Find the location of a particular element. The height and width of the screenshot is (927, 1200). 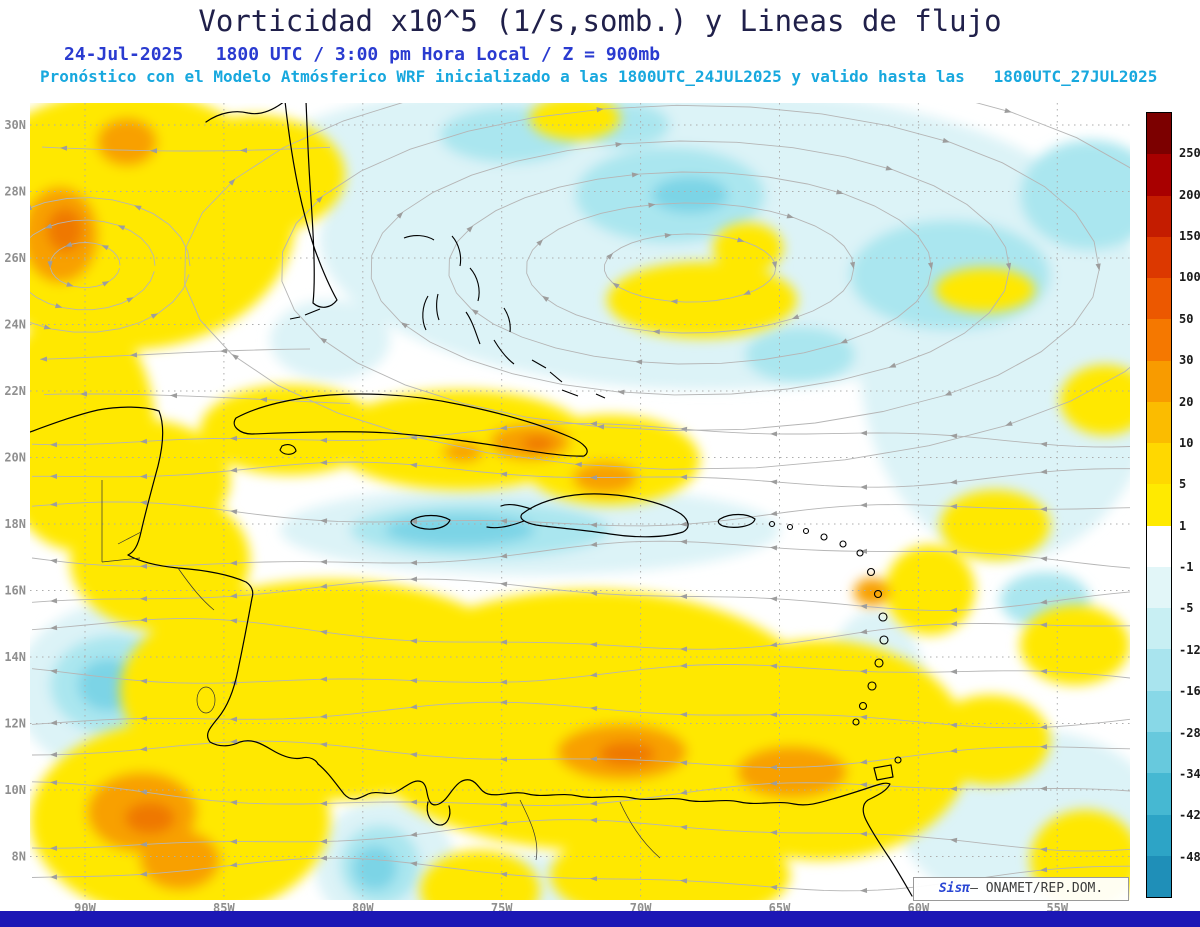

watermark: Sisπ– ONAMET/REP.DOM. is located at coordinates (1021, 889).